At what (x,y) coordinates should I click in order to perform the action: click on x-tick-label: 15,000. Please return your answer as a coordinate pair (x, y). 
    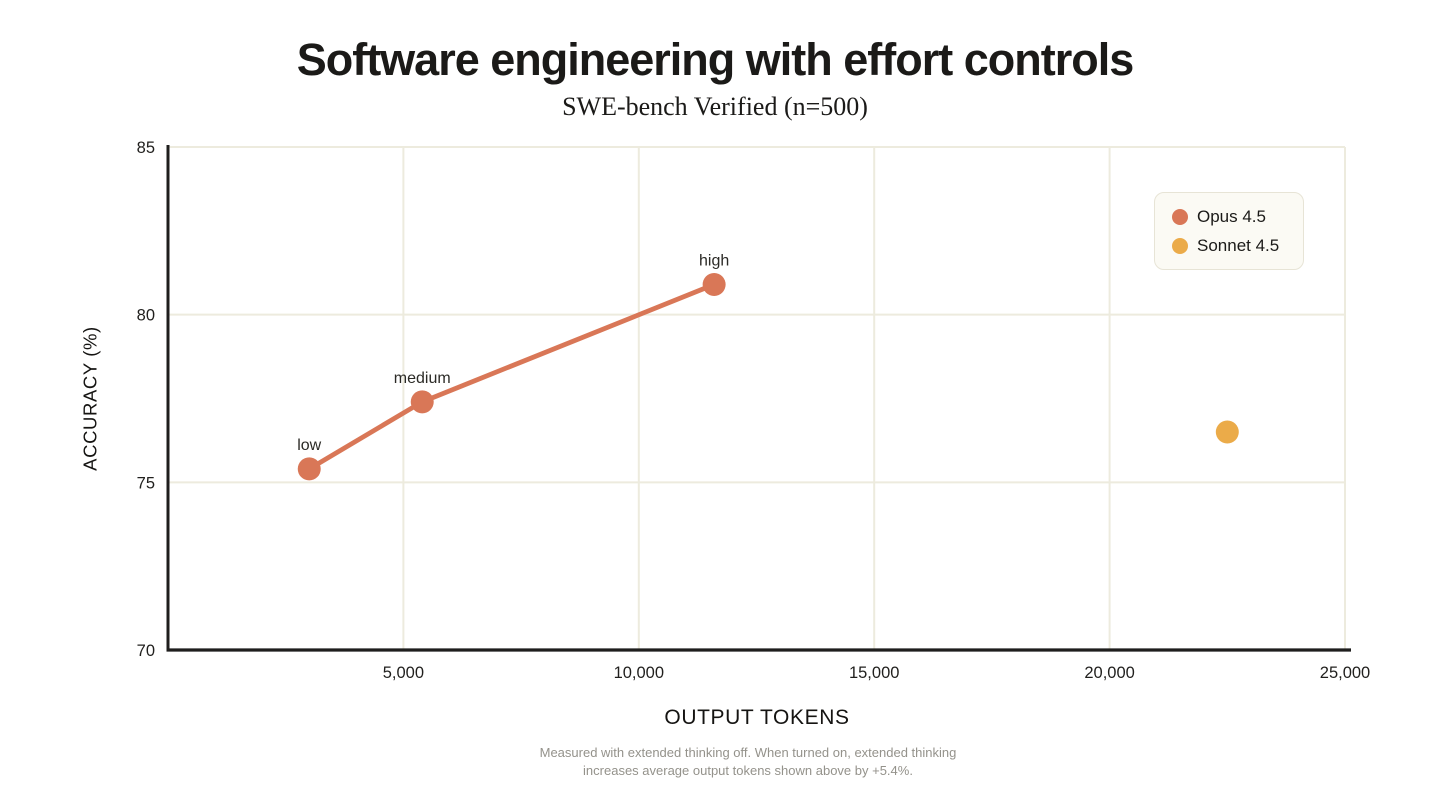
    Looking at the image, I should click on (874, 673).